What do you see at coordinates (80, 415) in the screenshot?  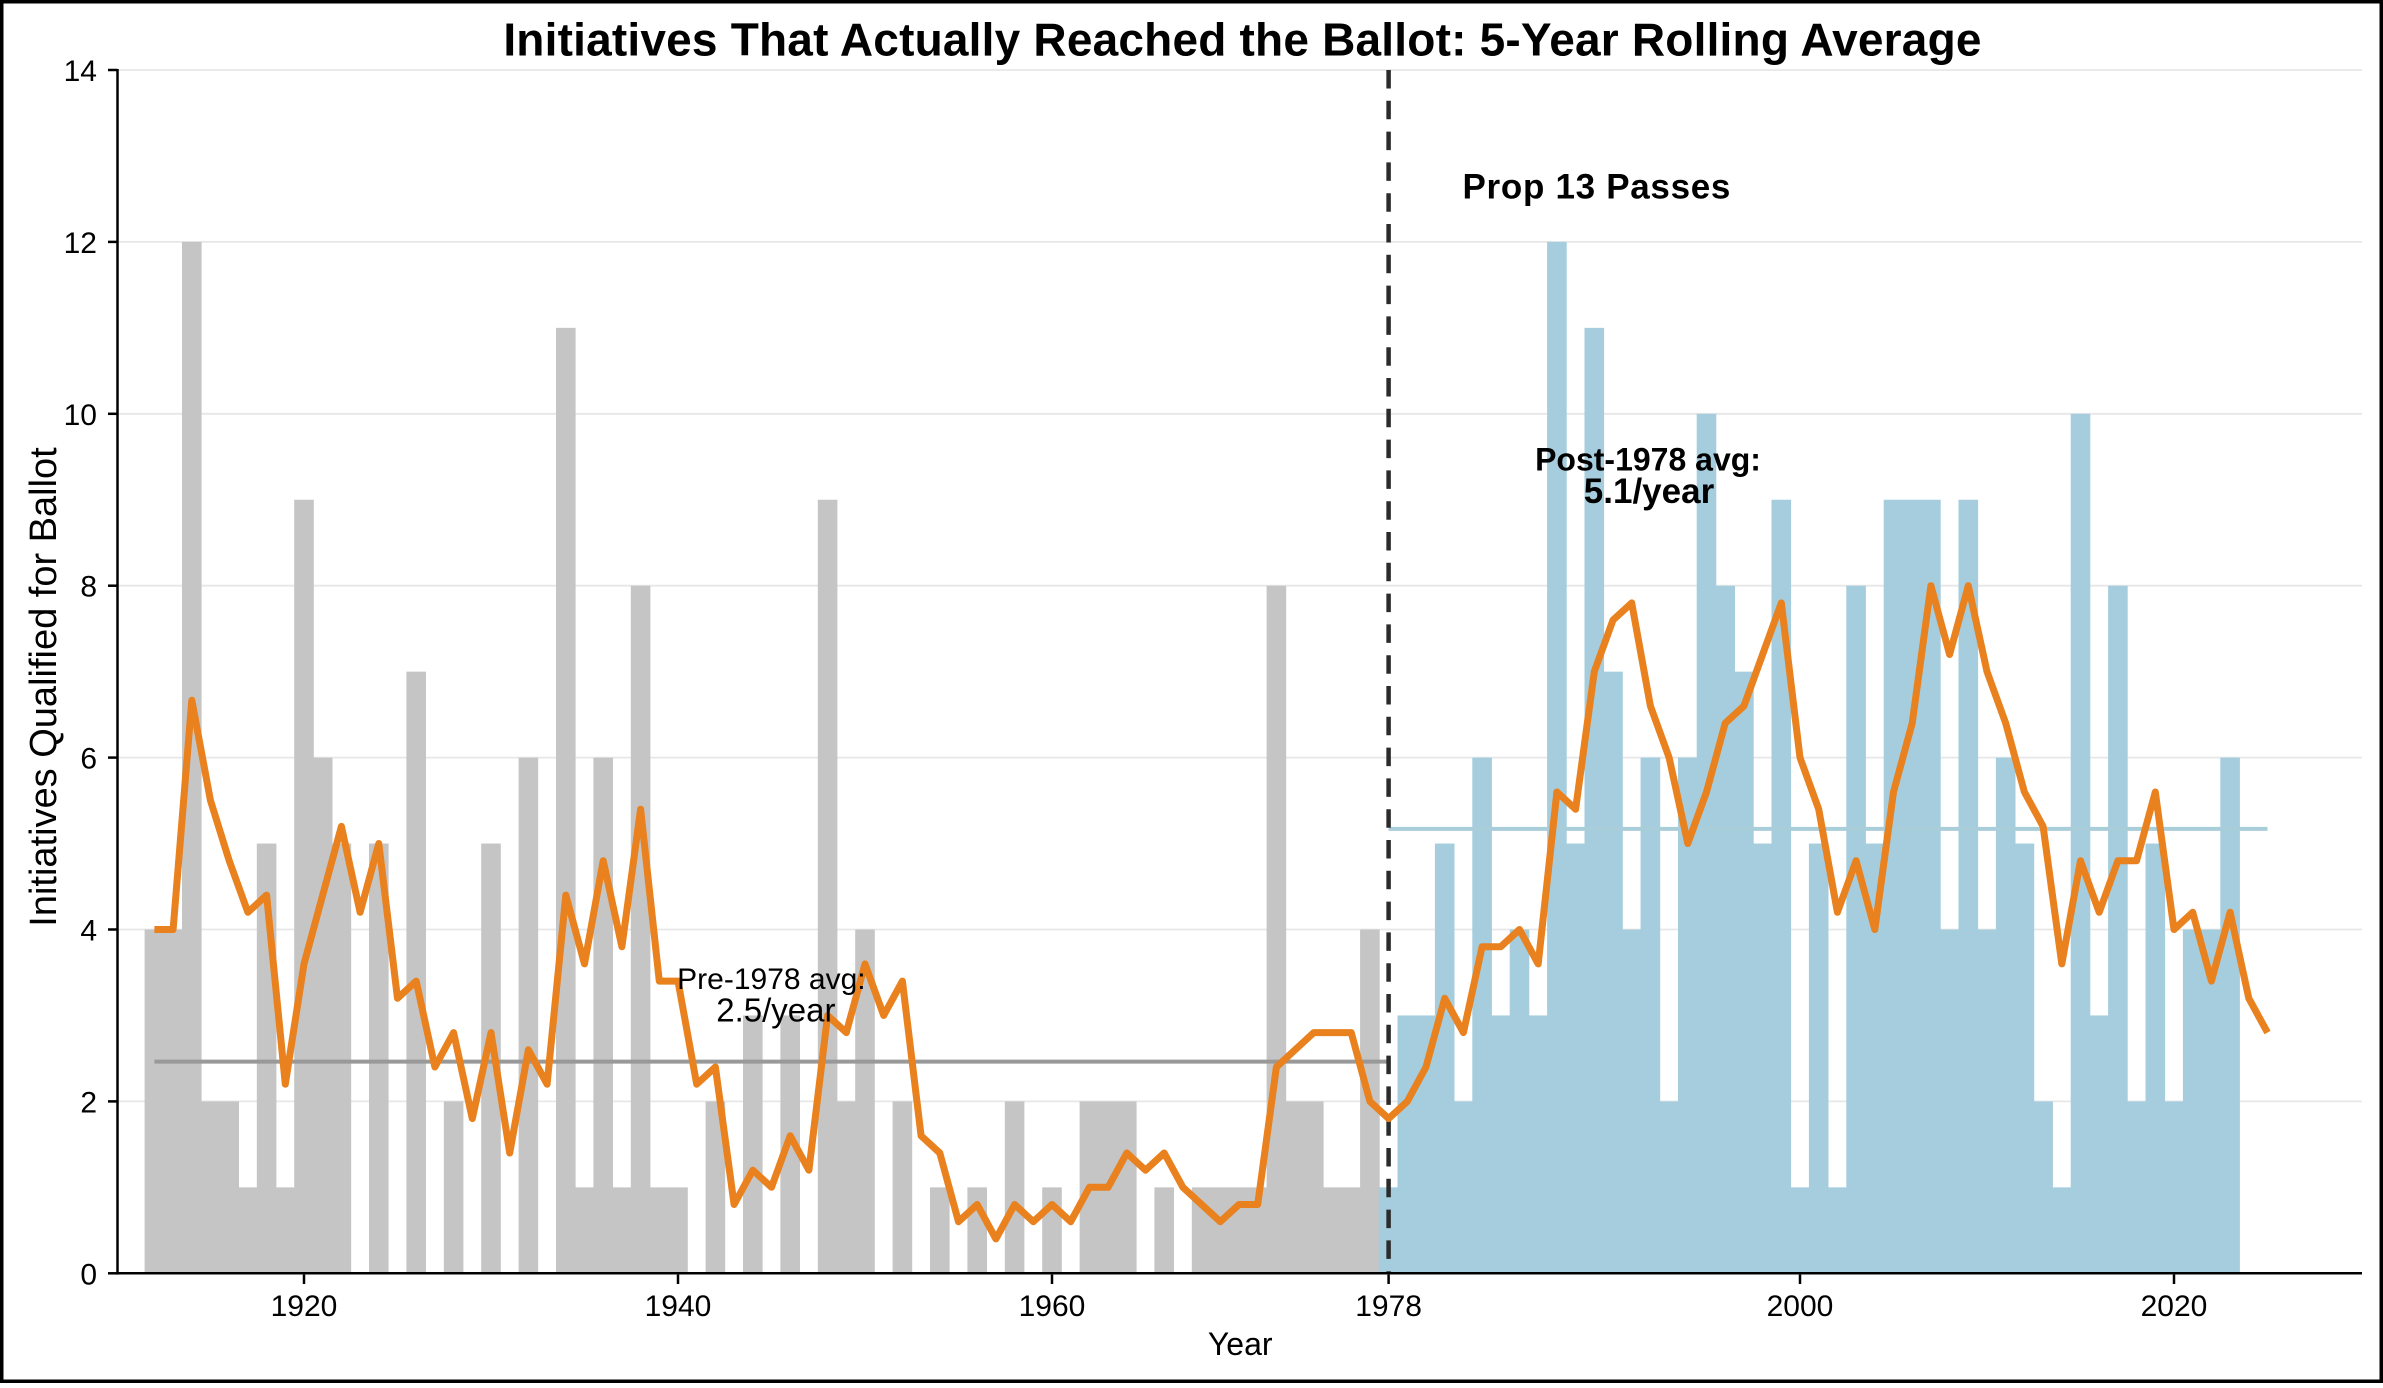 I see `svg-text: 10` at bounding box center [80, 415].